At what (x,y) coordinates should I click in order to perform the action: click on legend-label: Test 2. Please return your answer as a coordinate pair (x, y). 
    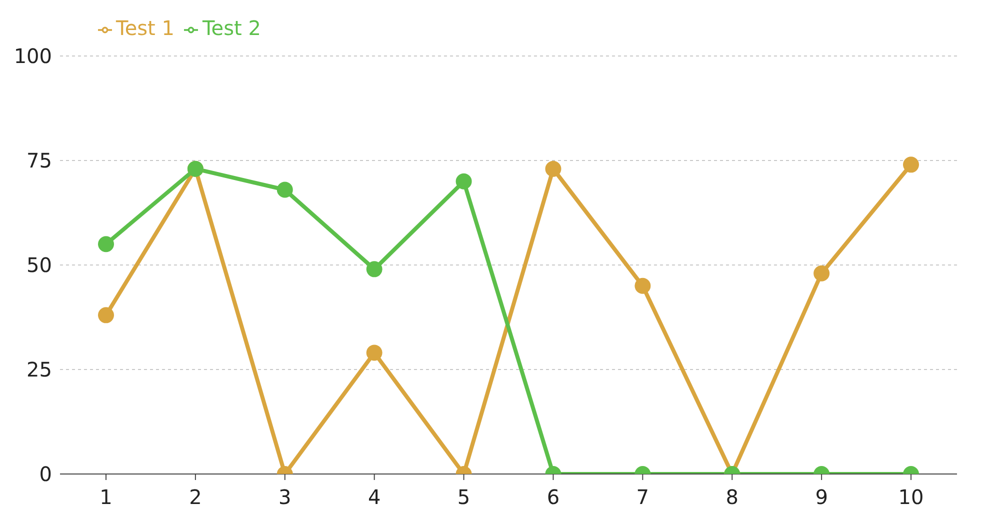
    Looking at the image, I should click on (231, 28).